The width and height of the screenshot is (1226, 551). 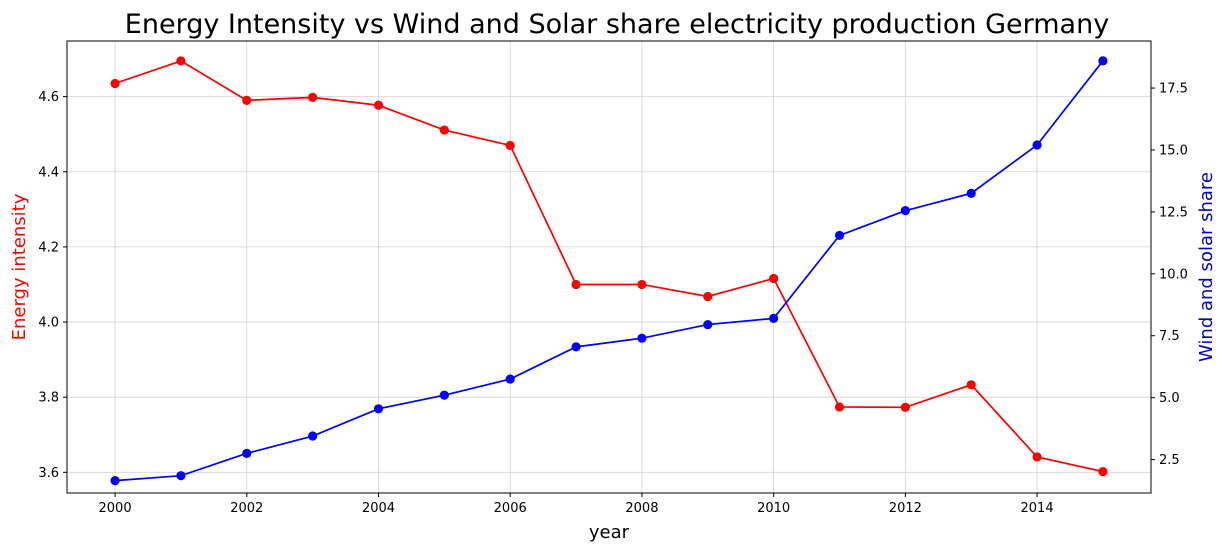 I want to click on y-axis-left-label: Energy intensity, so click(x=19, y=266).